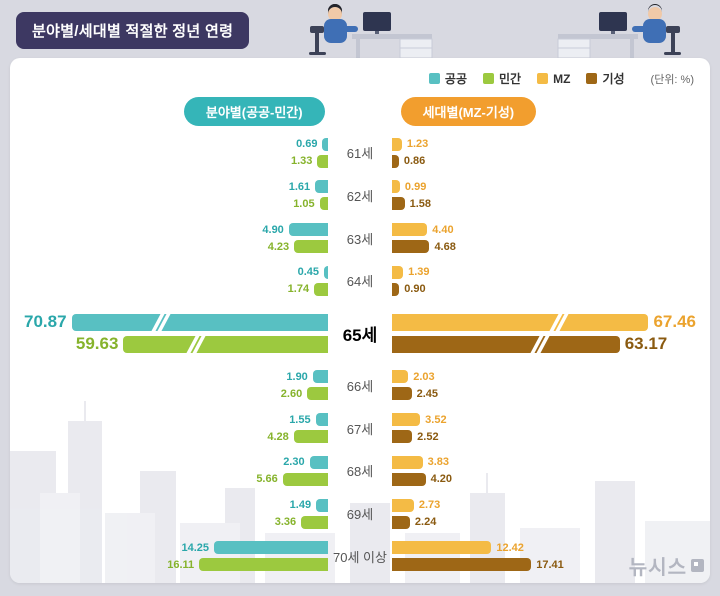 Image resolution: width=720 pixels, height=596 pixels. Describe the element at coordinates (300, 419) in the screenshot. I see `value-public: 1.55` at that location.